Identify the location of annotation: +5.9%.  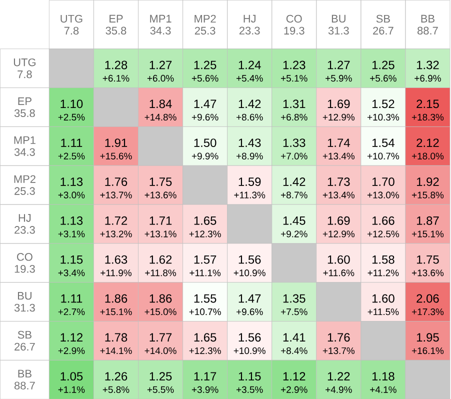
(339, 78).